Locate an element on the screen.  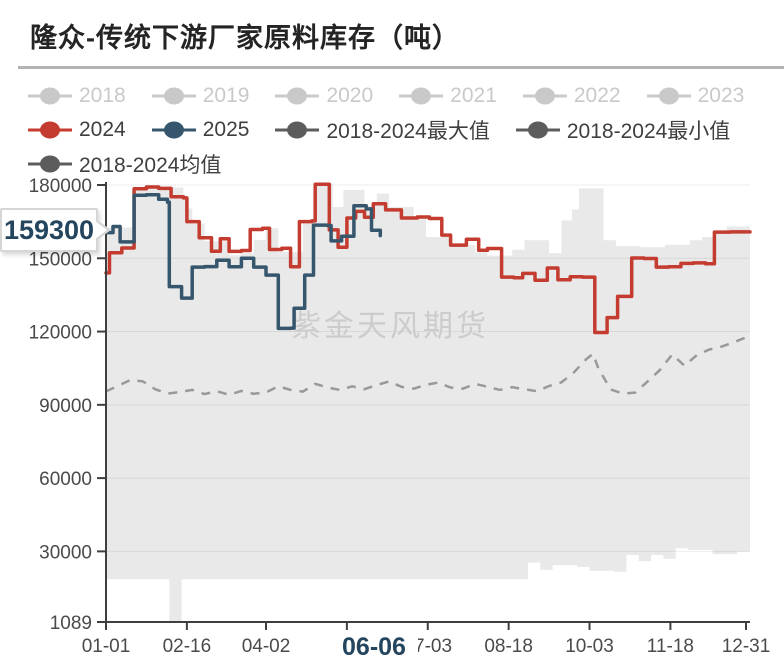
legend-label: 2025 is located at coordinates (226, 129).